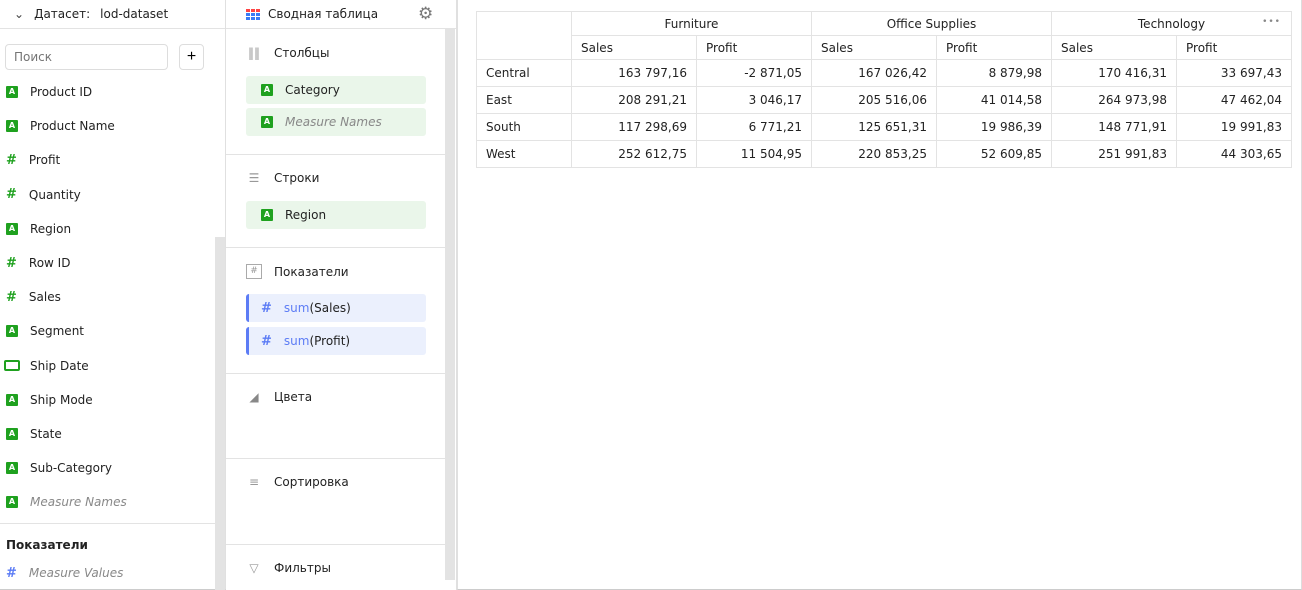 The width and height of the screenshot is (1302, 590). I want to click on field-segment: A Segment, so click(45, 331).